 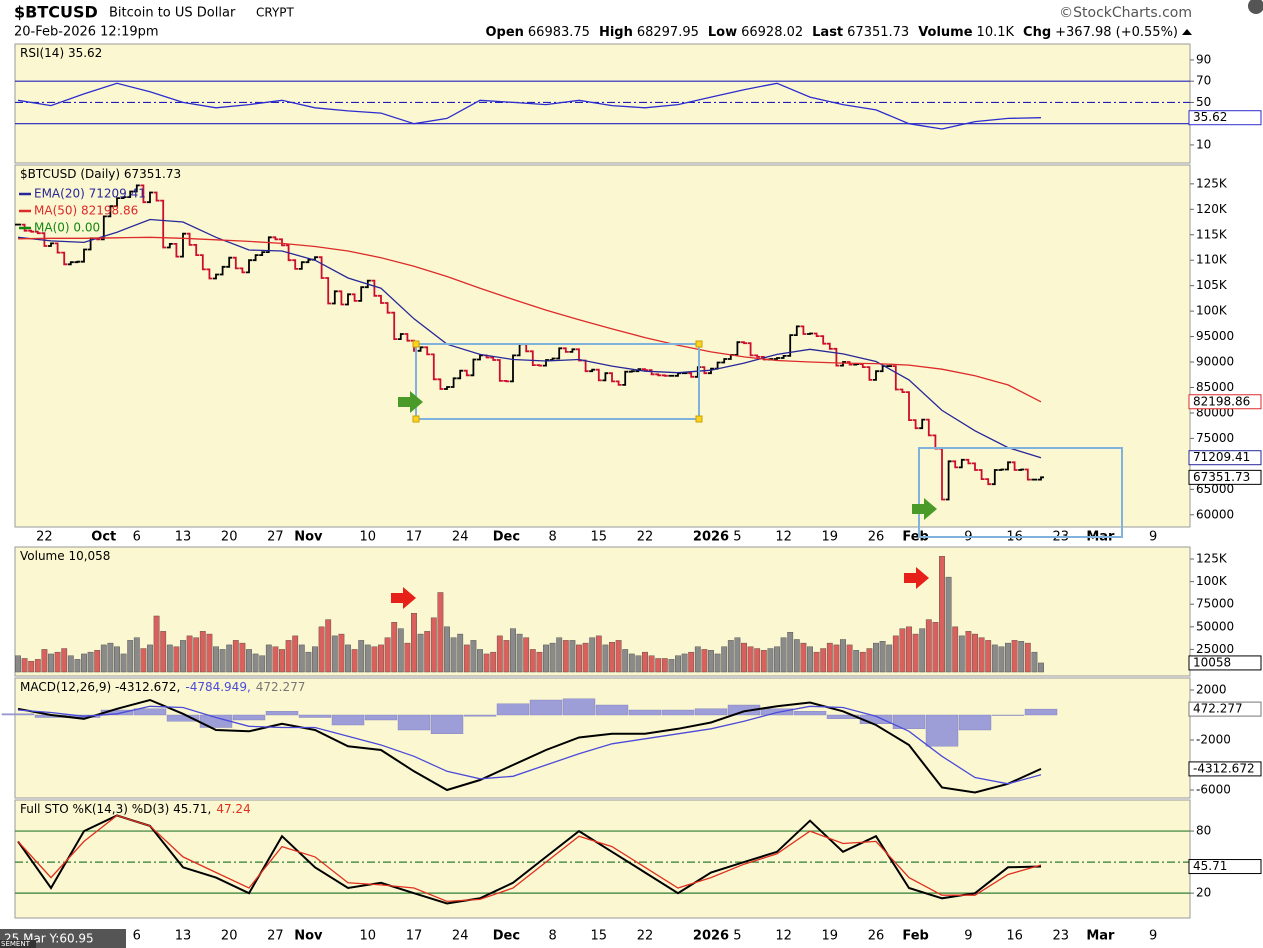 What do you see at coordinates (1212, 260) in the screenshot?
I see `y-tick-label: 110K` at bounding box center [1212, 260].